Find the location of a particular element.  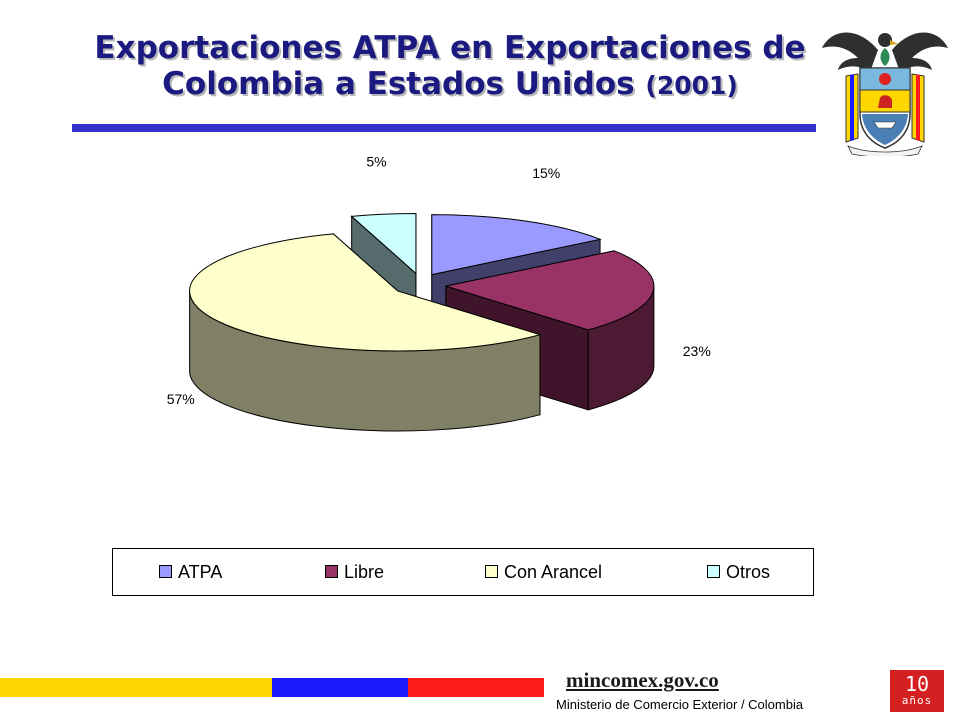

slice-top-con-arancel is located at coordinates (365, 292).